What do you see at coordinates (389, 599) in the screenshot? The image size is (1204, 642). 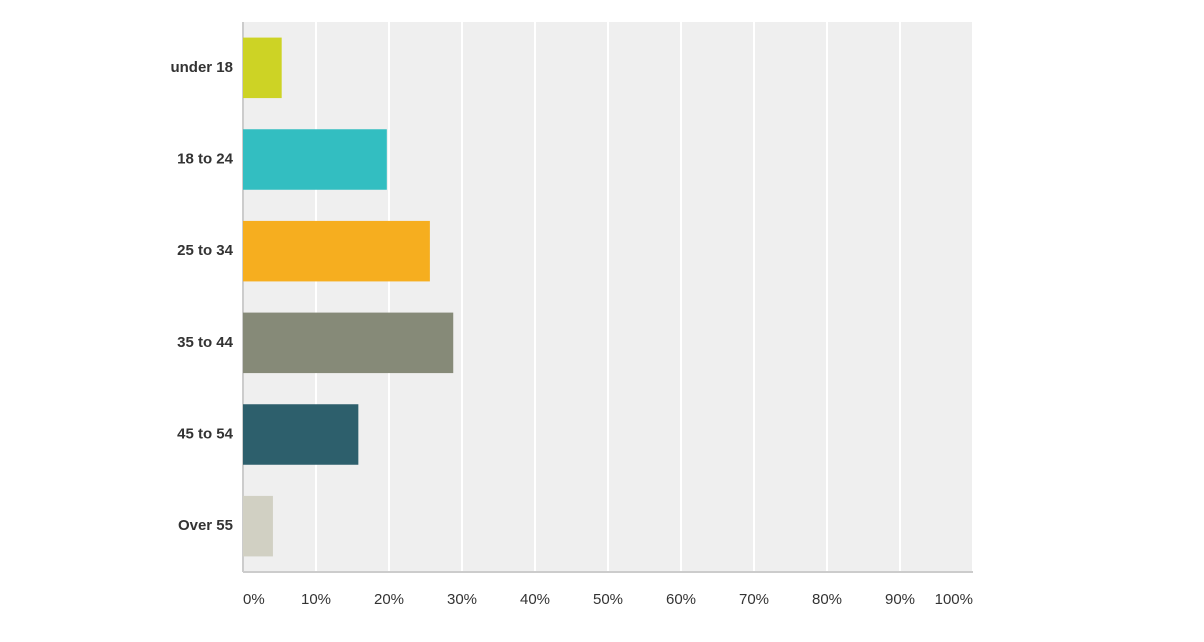 I see `x-tick-label: 20%` at bounding box center [389, 599].